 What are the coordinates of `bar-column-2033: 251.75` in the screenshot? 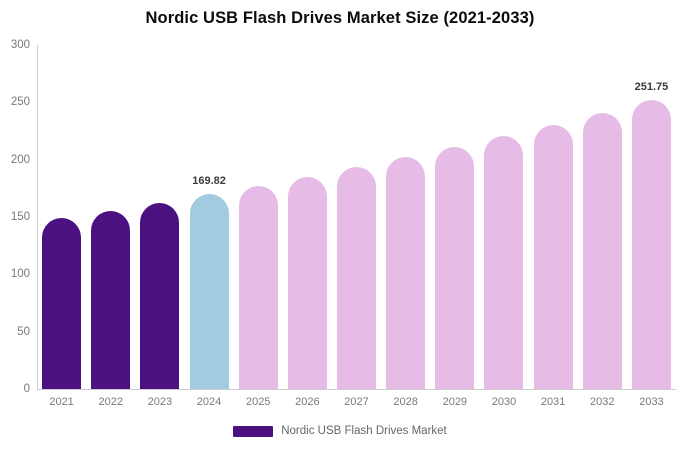 It's located at (651, 217).